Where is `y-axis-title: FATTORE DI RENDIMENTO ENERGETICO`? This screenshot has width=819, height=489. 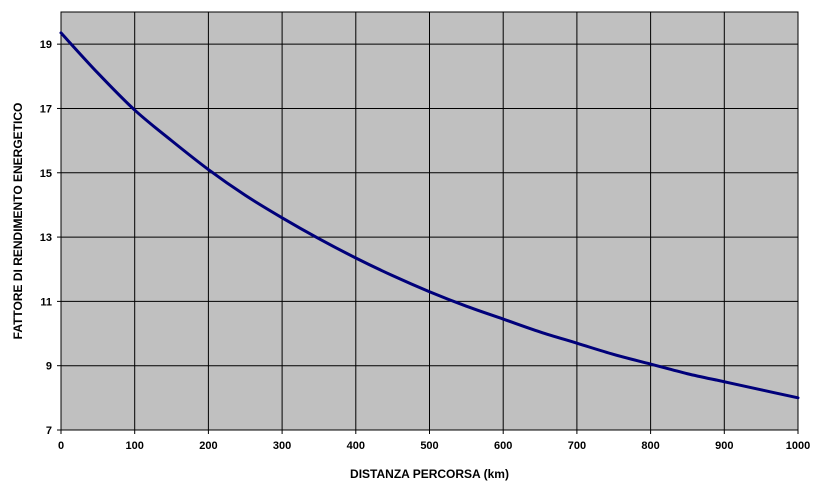
y-axis-title: FATTORE DI RENDIMENTO ENERGETICO is located at coordinates (18, 221).